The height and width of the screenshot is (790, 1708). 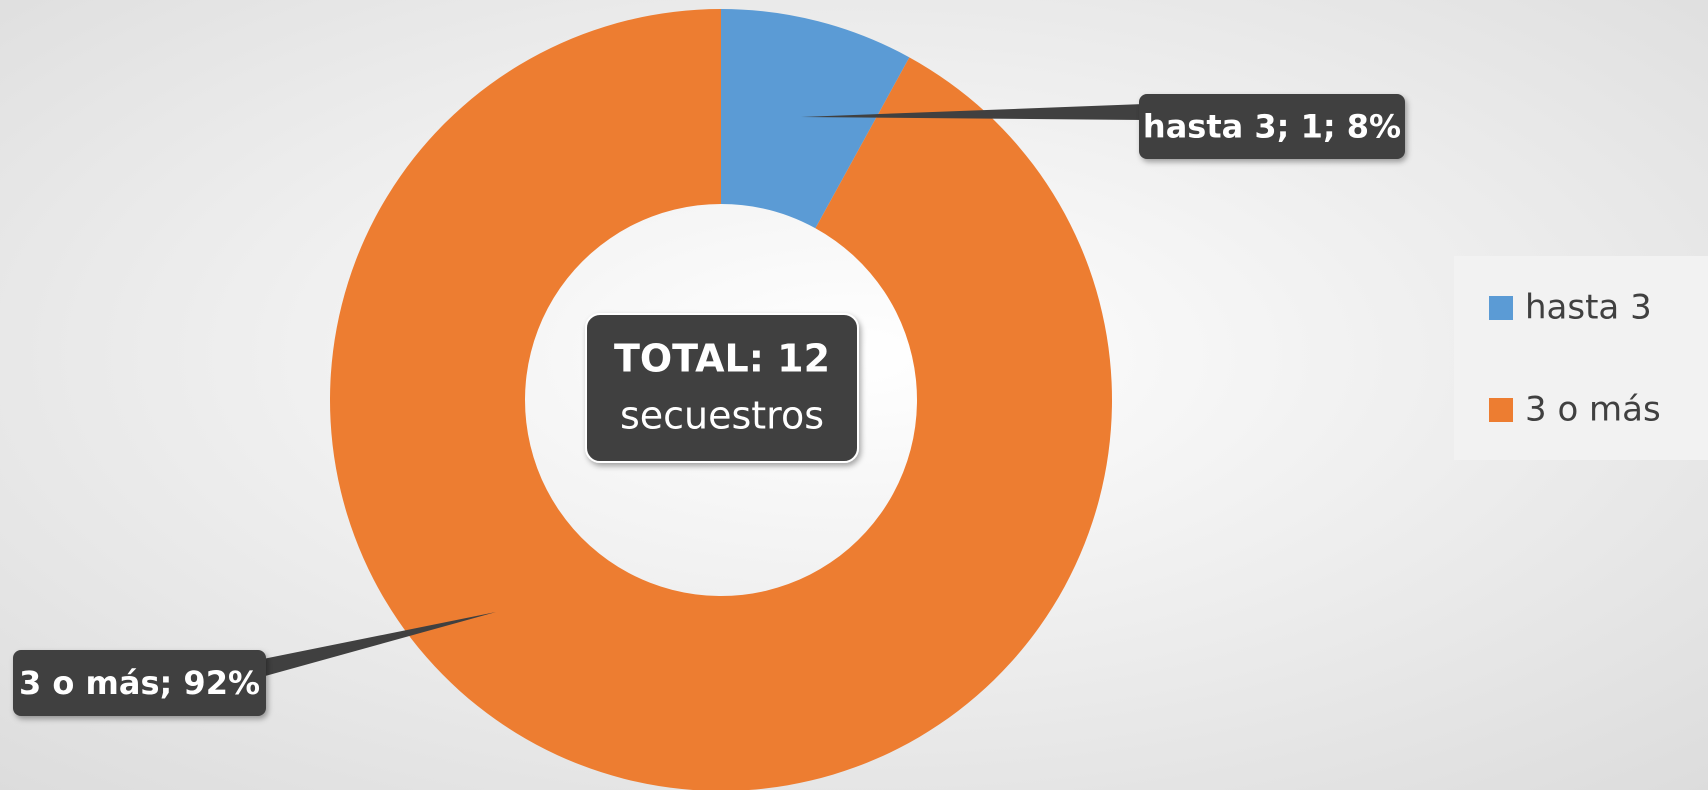 What do you see at coordinates (1575, 359) in the screenshot?
I see `legend: hasta 3 3 o más` at bounding box center [1575, 359].